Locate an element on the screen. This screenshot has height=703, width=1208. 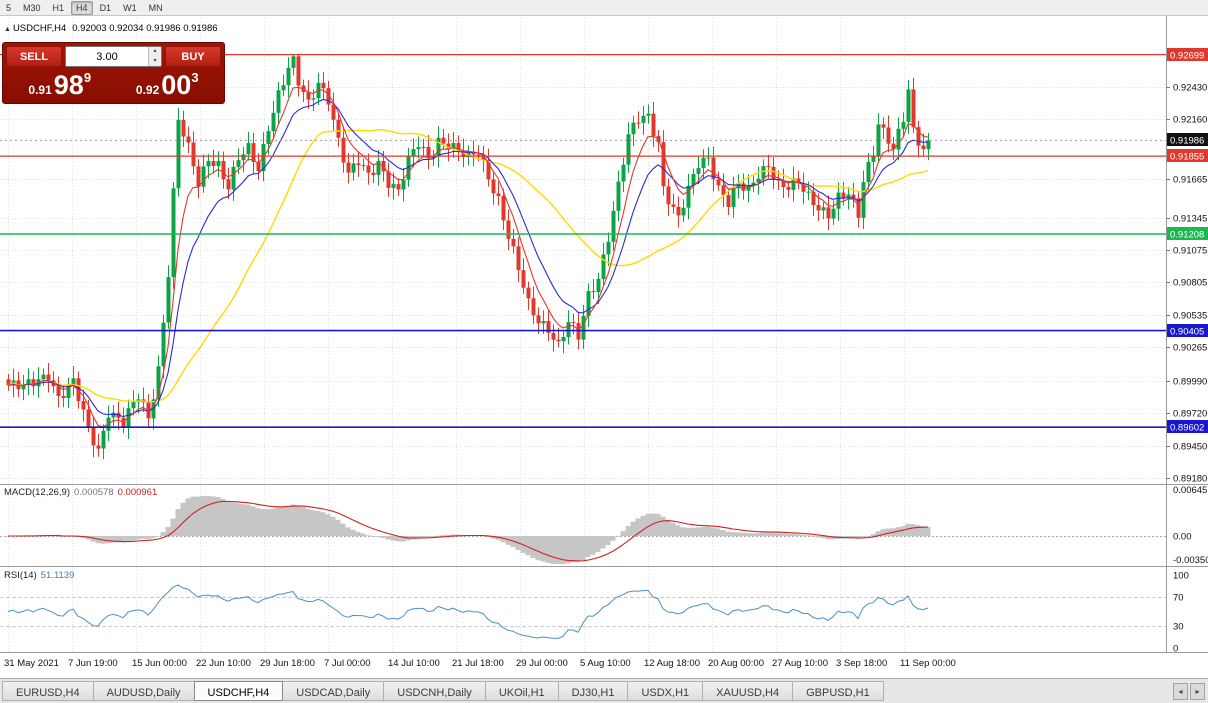
svg-text: 0.006451 is located at coordinates (1190, 490).